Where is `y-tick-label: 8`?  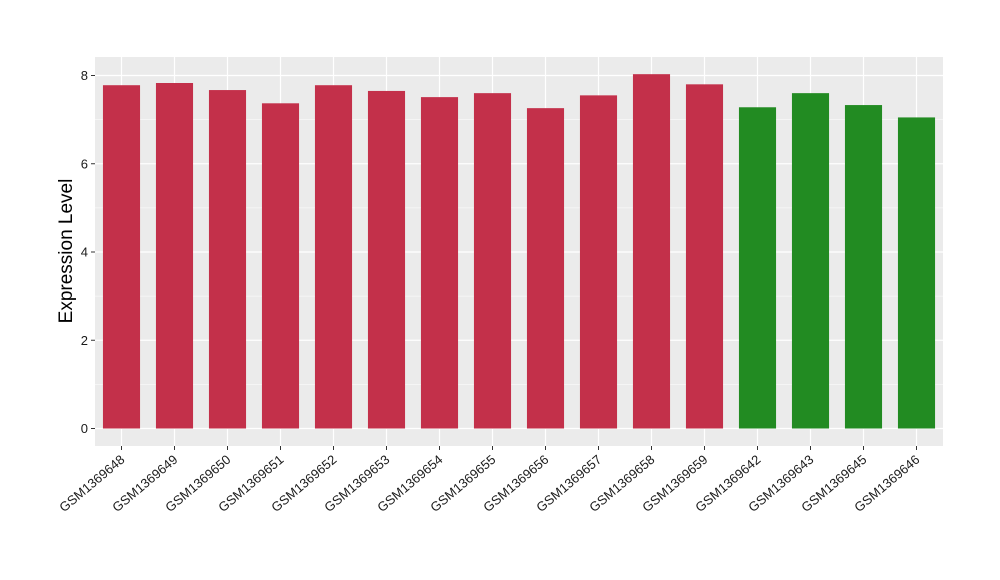 y-tick-label: 8 is located at coordinates (84, 75).